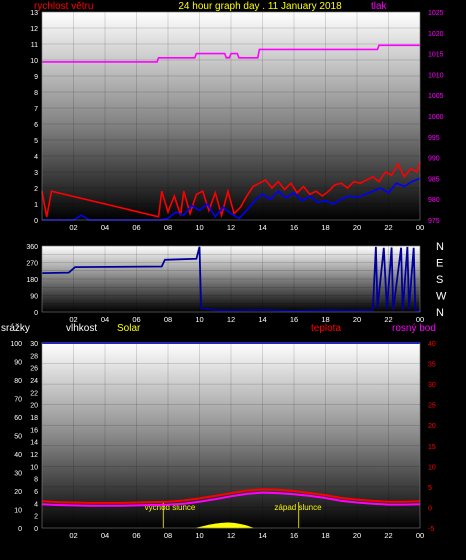 The width and height of the screenshot is (466, 560). I want to click on pressure-tick-label: 990, so click(434, 159).